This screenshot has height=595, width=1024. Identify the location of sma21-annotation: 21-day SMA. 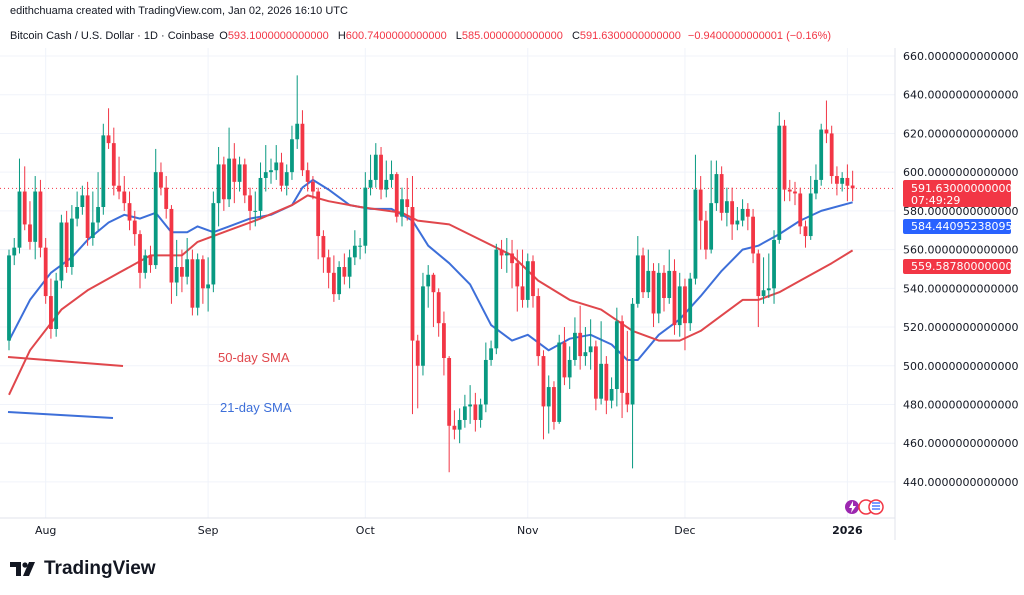
(256, 407).